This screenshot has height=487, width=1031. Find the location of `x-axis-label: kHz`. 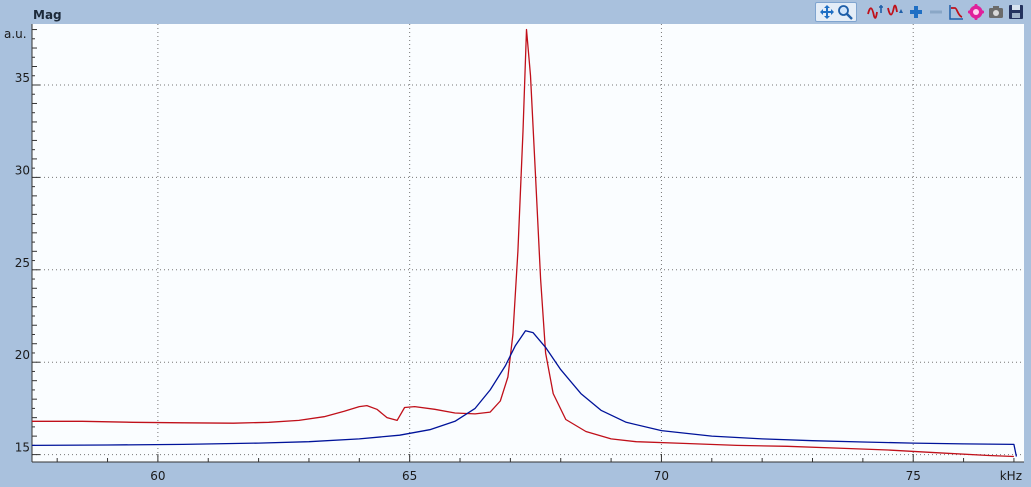

x-axis-label: kHz is located at coordinates (1011, 476).